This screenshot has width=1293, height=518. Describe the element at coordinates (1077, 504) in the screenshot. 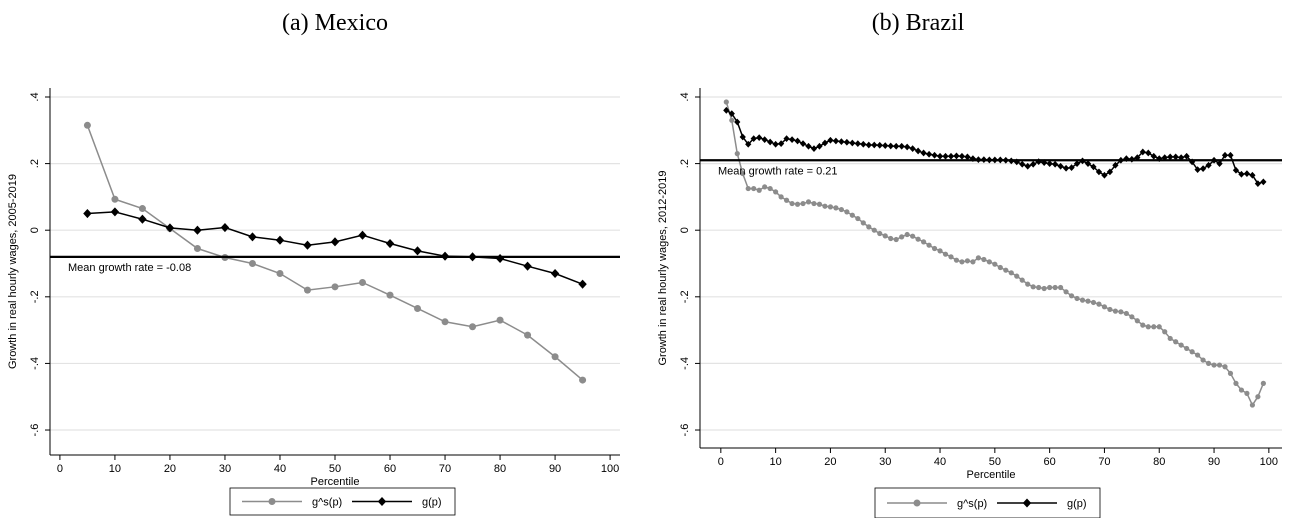

I see `legend-label: g(p)` at that location.